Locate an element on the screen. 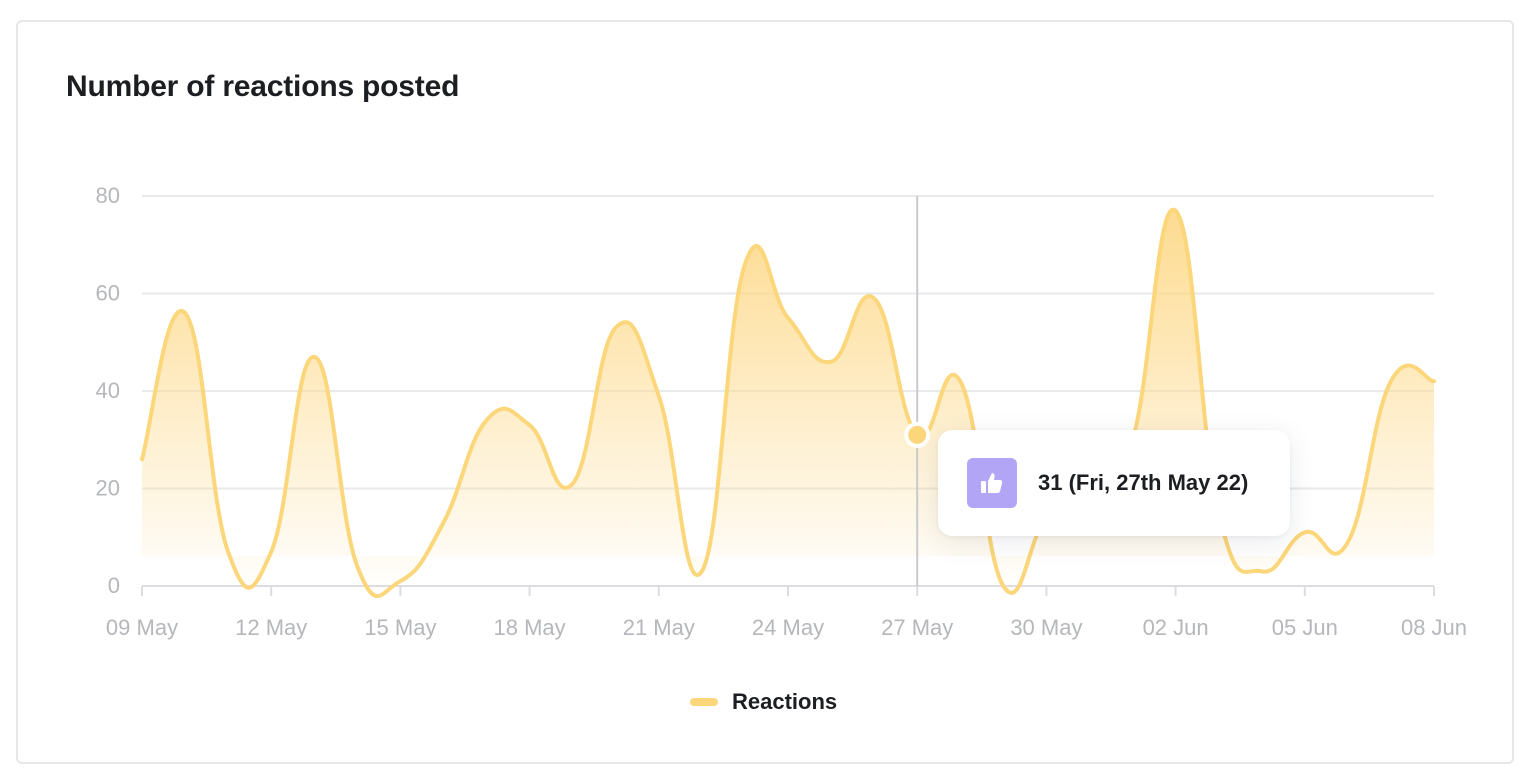 The height and width of the screenshot is (782, 1534). x-tick-label: 30 May is located at coordinates (1046, 627).